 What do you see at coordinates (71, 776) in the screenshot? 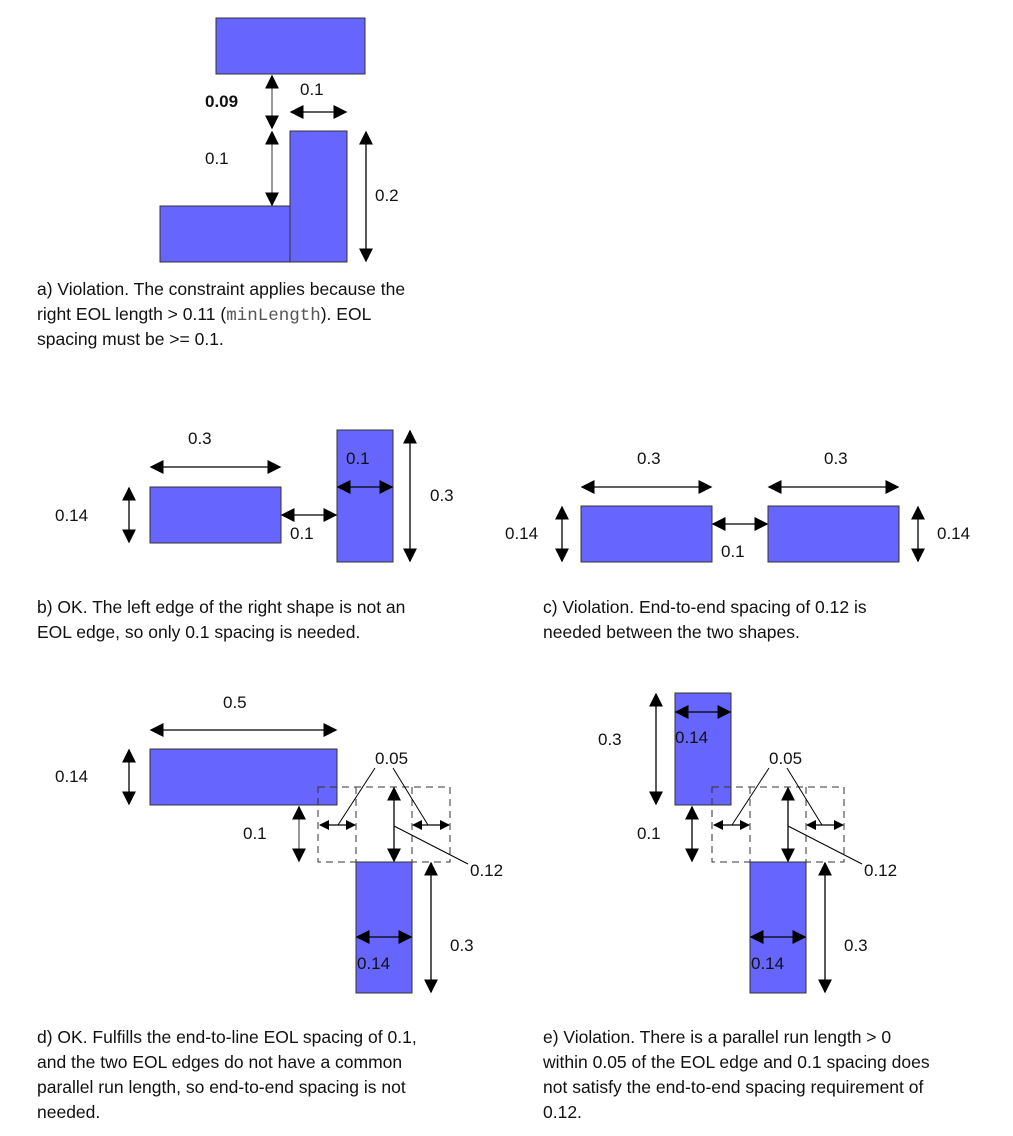
I see `label-height-top: 0.14` at bounding box center [71, 776].